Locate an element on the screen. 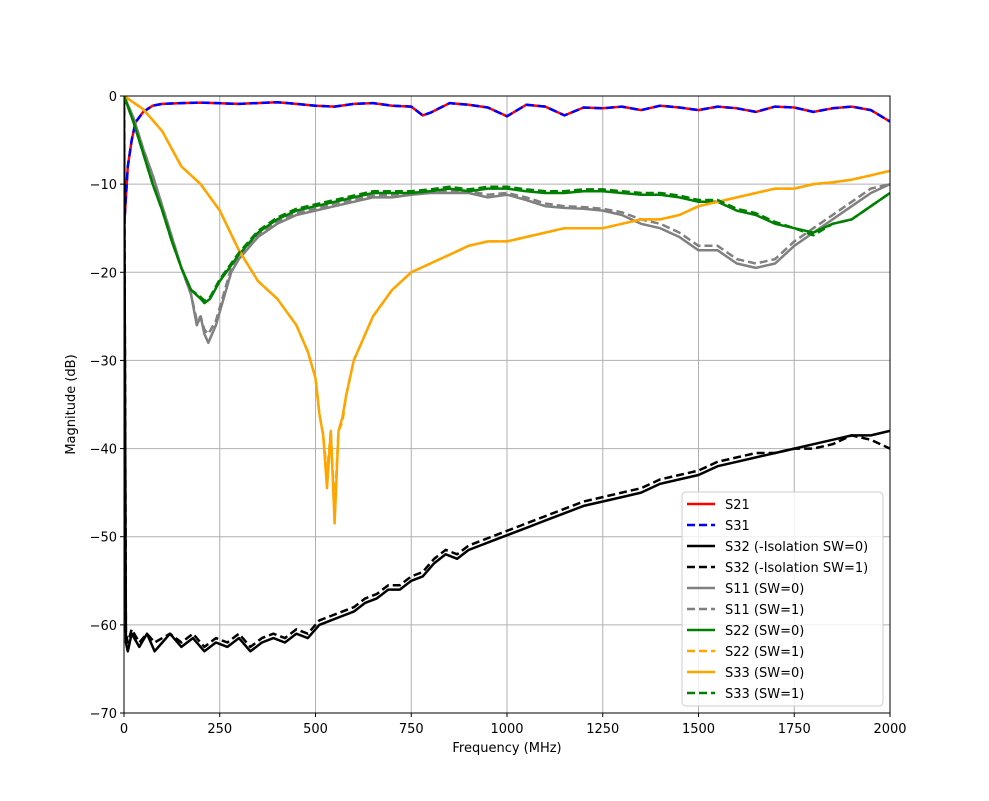 This screenshot has width=989, height=801. legend-label: S22 (SW=0) is located at coordinates (764, 631).